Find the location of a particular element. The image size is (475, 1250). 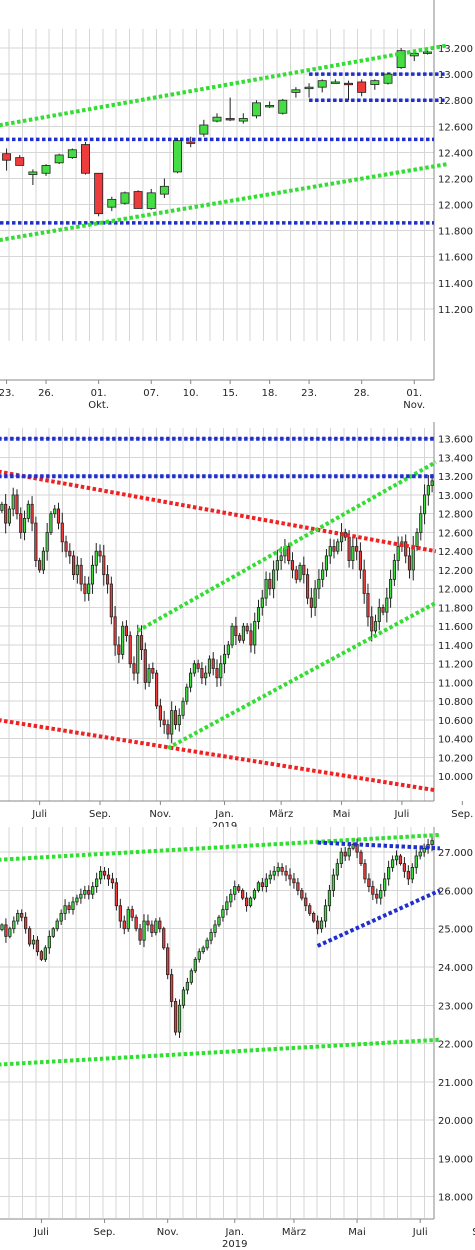

y-tick-label: 11.000 is located at coordinates (455, 683).